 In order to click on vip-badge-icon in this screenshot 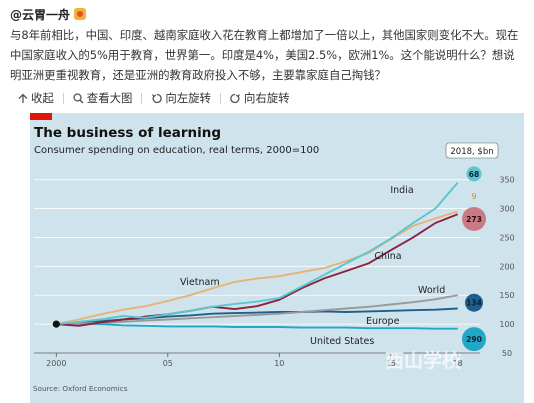, I will do `click(80, 14)`.